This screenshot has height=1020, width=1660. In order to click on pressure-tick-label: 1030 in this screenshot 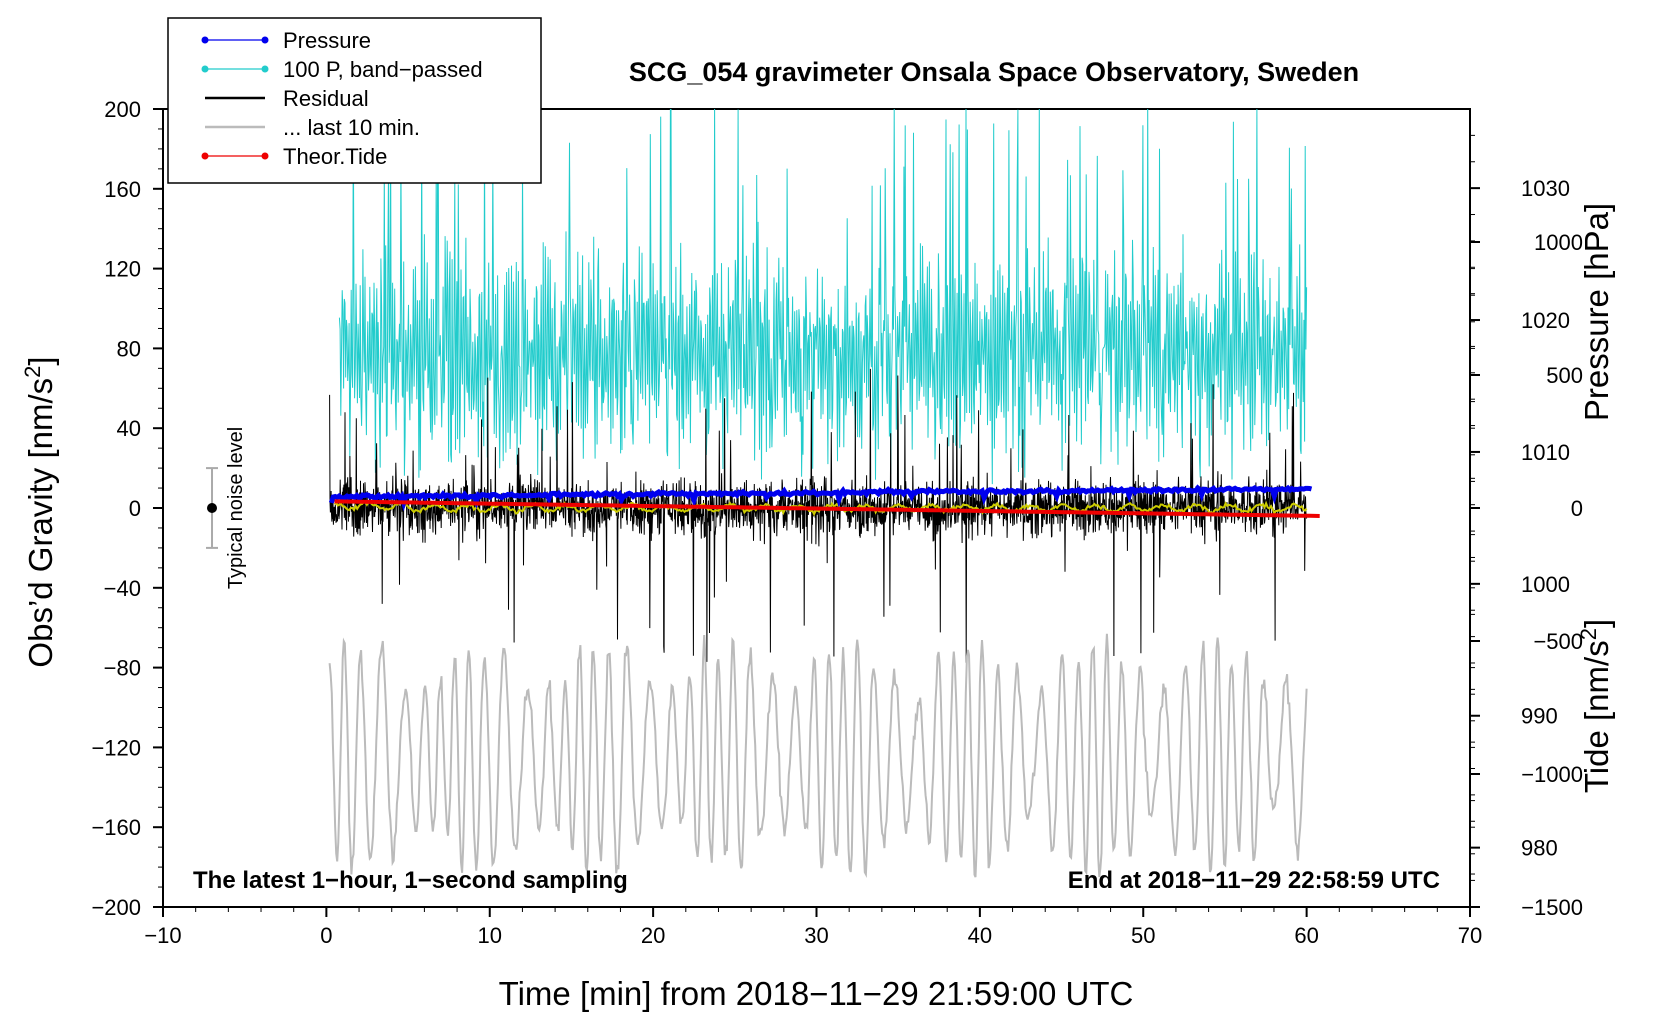, I will do `click(1545, 188)`.